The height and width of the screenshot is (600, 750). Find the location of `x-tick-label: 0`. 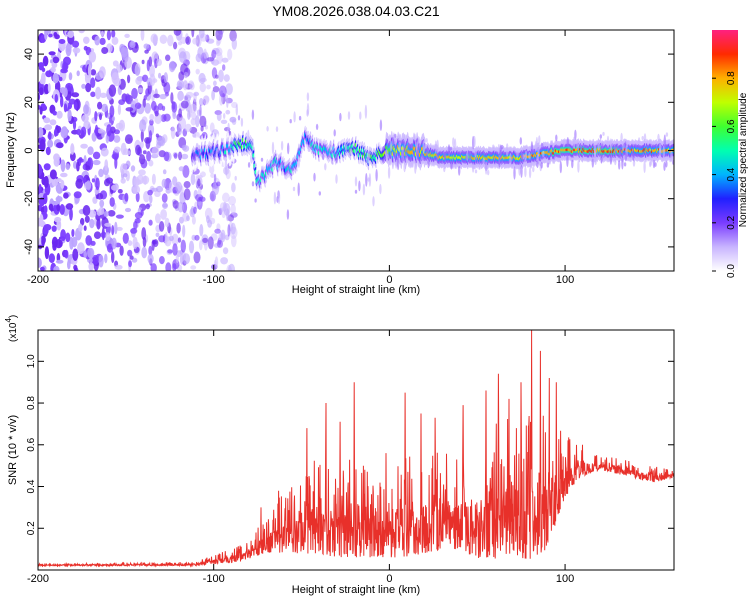

x-tick-label: 0 is located at coordinates (389, 280).